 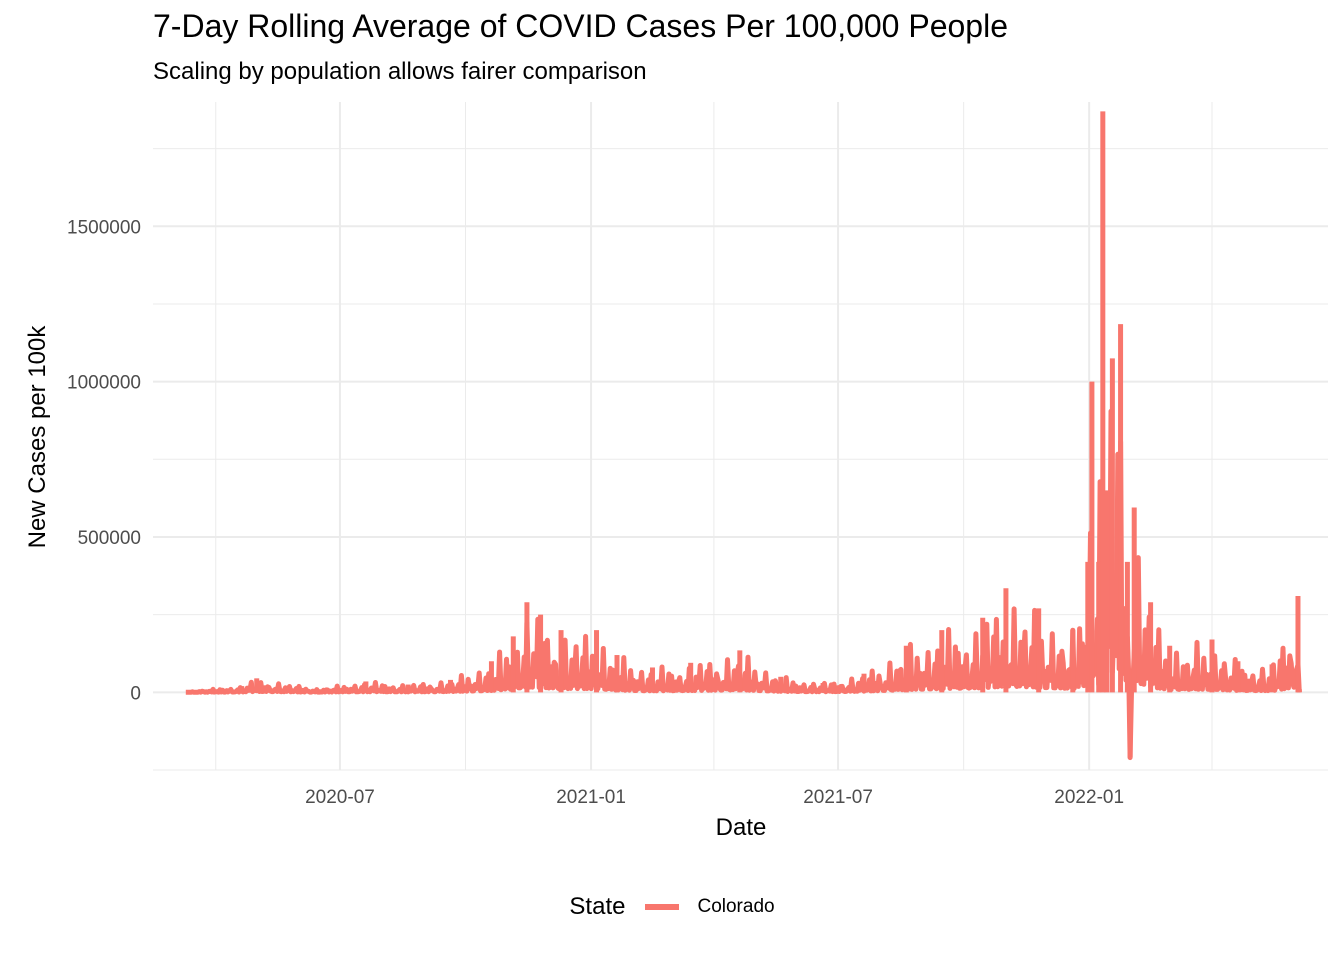 What do you see at coordinates (37, 437) in the screenshot?
I see `y-axis-title: New Cases per 100k` at bounding box center [37, 437].